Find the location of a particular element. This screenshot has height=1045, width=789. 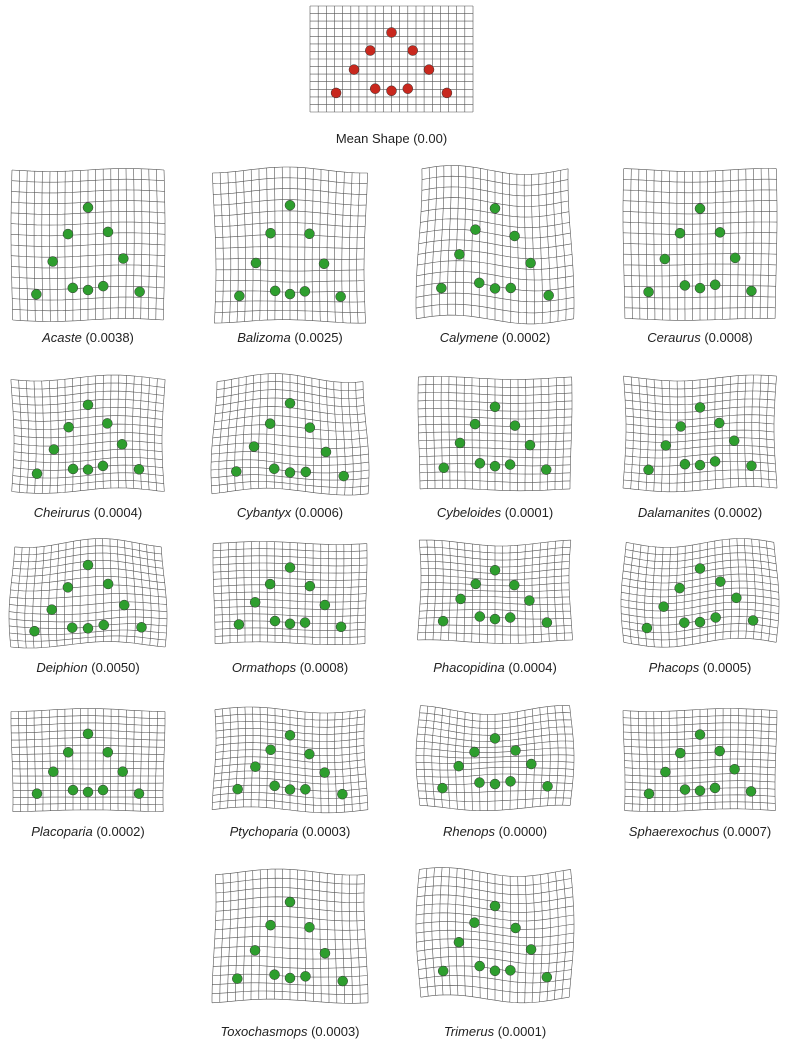

deformation-grid is located at coordinates (495, 434).